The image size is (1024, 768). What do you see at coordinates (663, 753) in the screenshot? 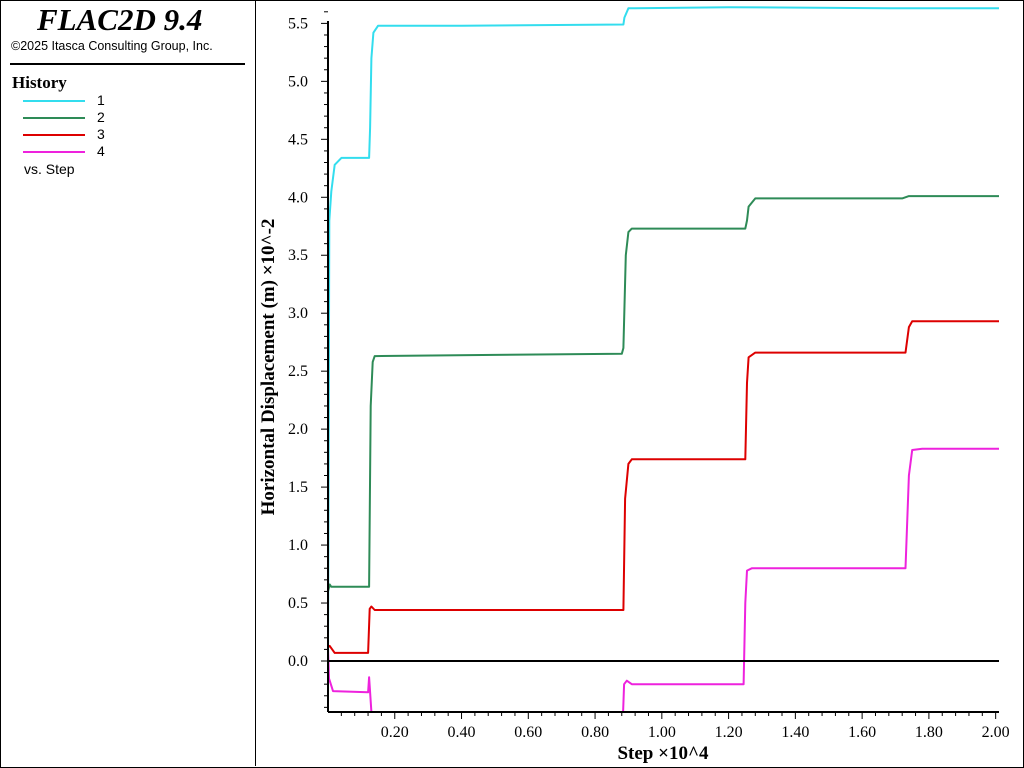
I see `x-axis-label: Step ×10^4` at bounding box center [663, 753].